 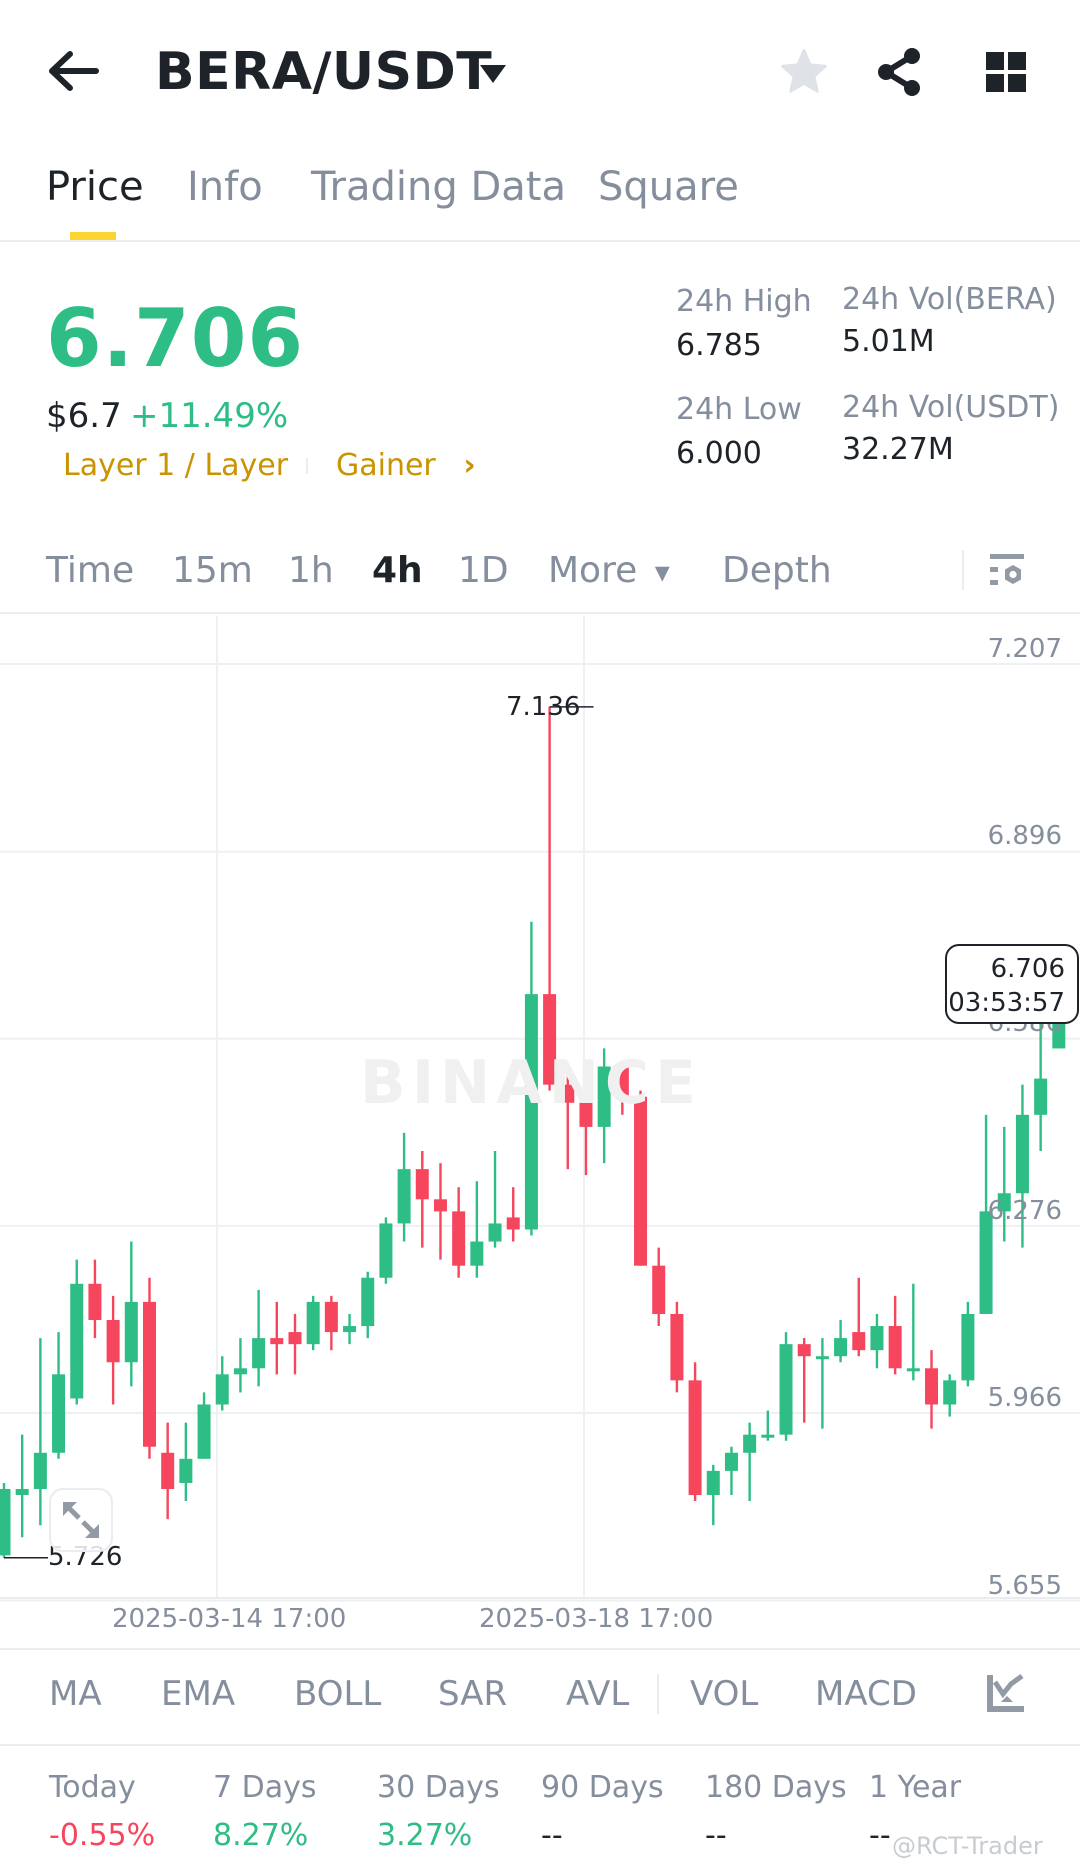 I want to click on back-button, so click(x=75, y=71).